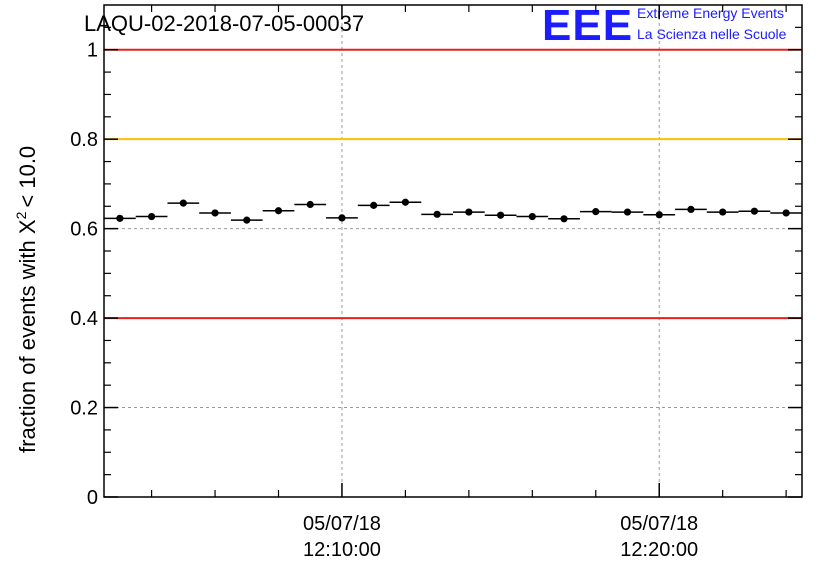 The height and width of the screenshot is (572, 836). What do you see at coordinates (84, 409) in the screenshot?
I see `y-tick-label: 0.2` at bounding box center [84, 409].